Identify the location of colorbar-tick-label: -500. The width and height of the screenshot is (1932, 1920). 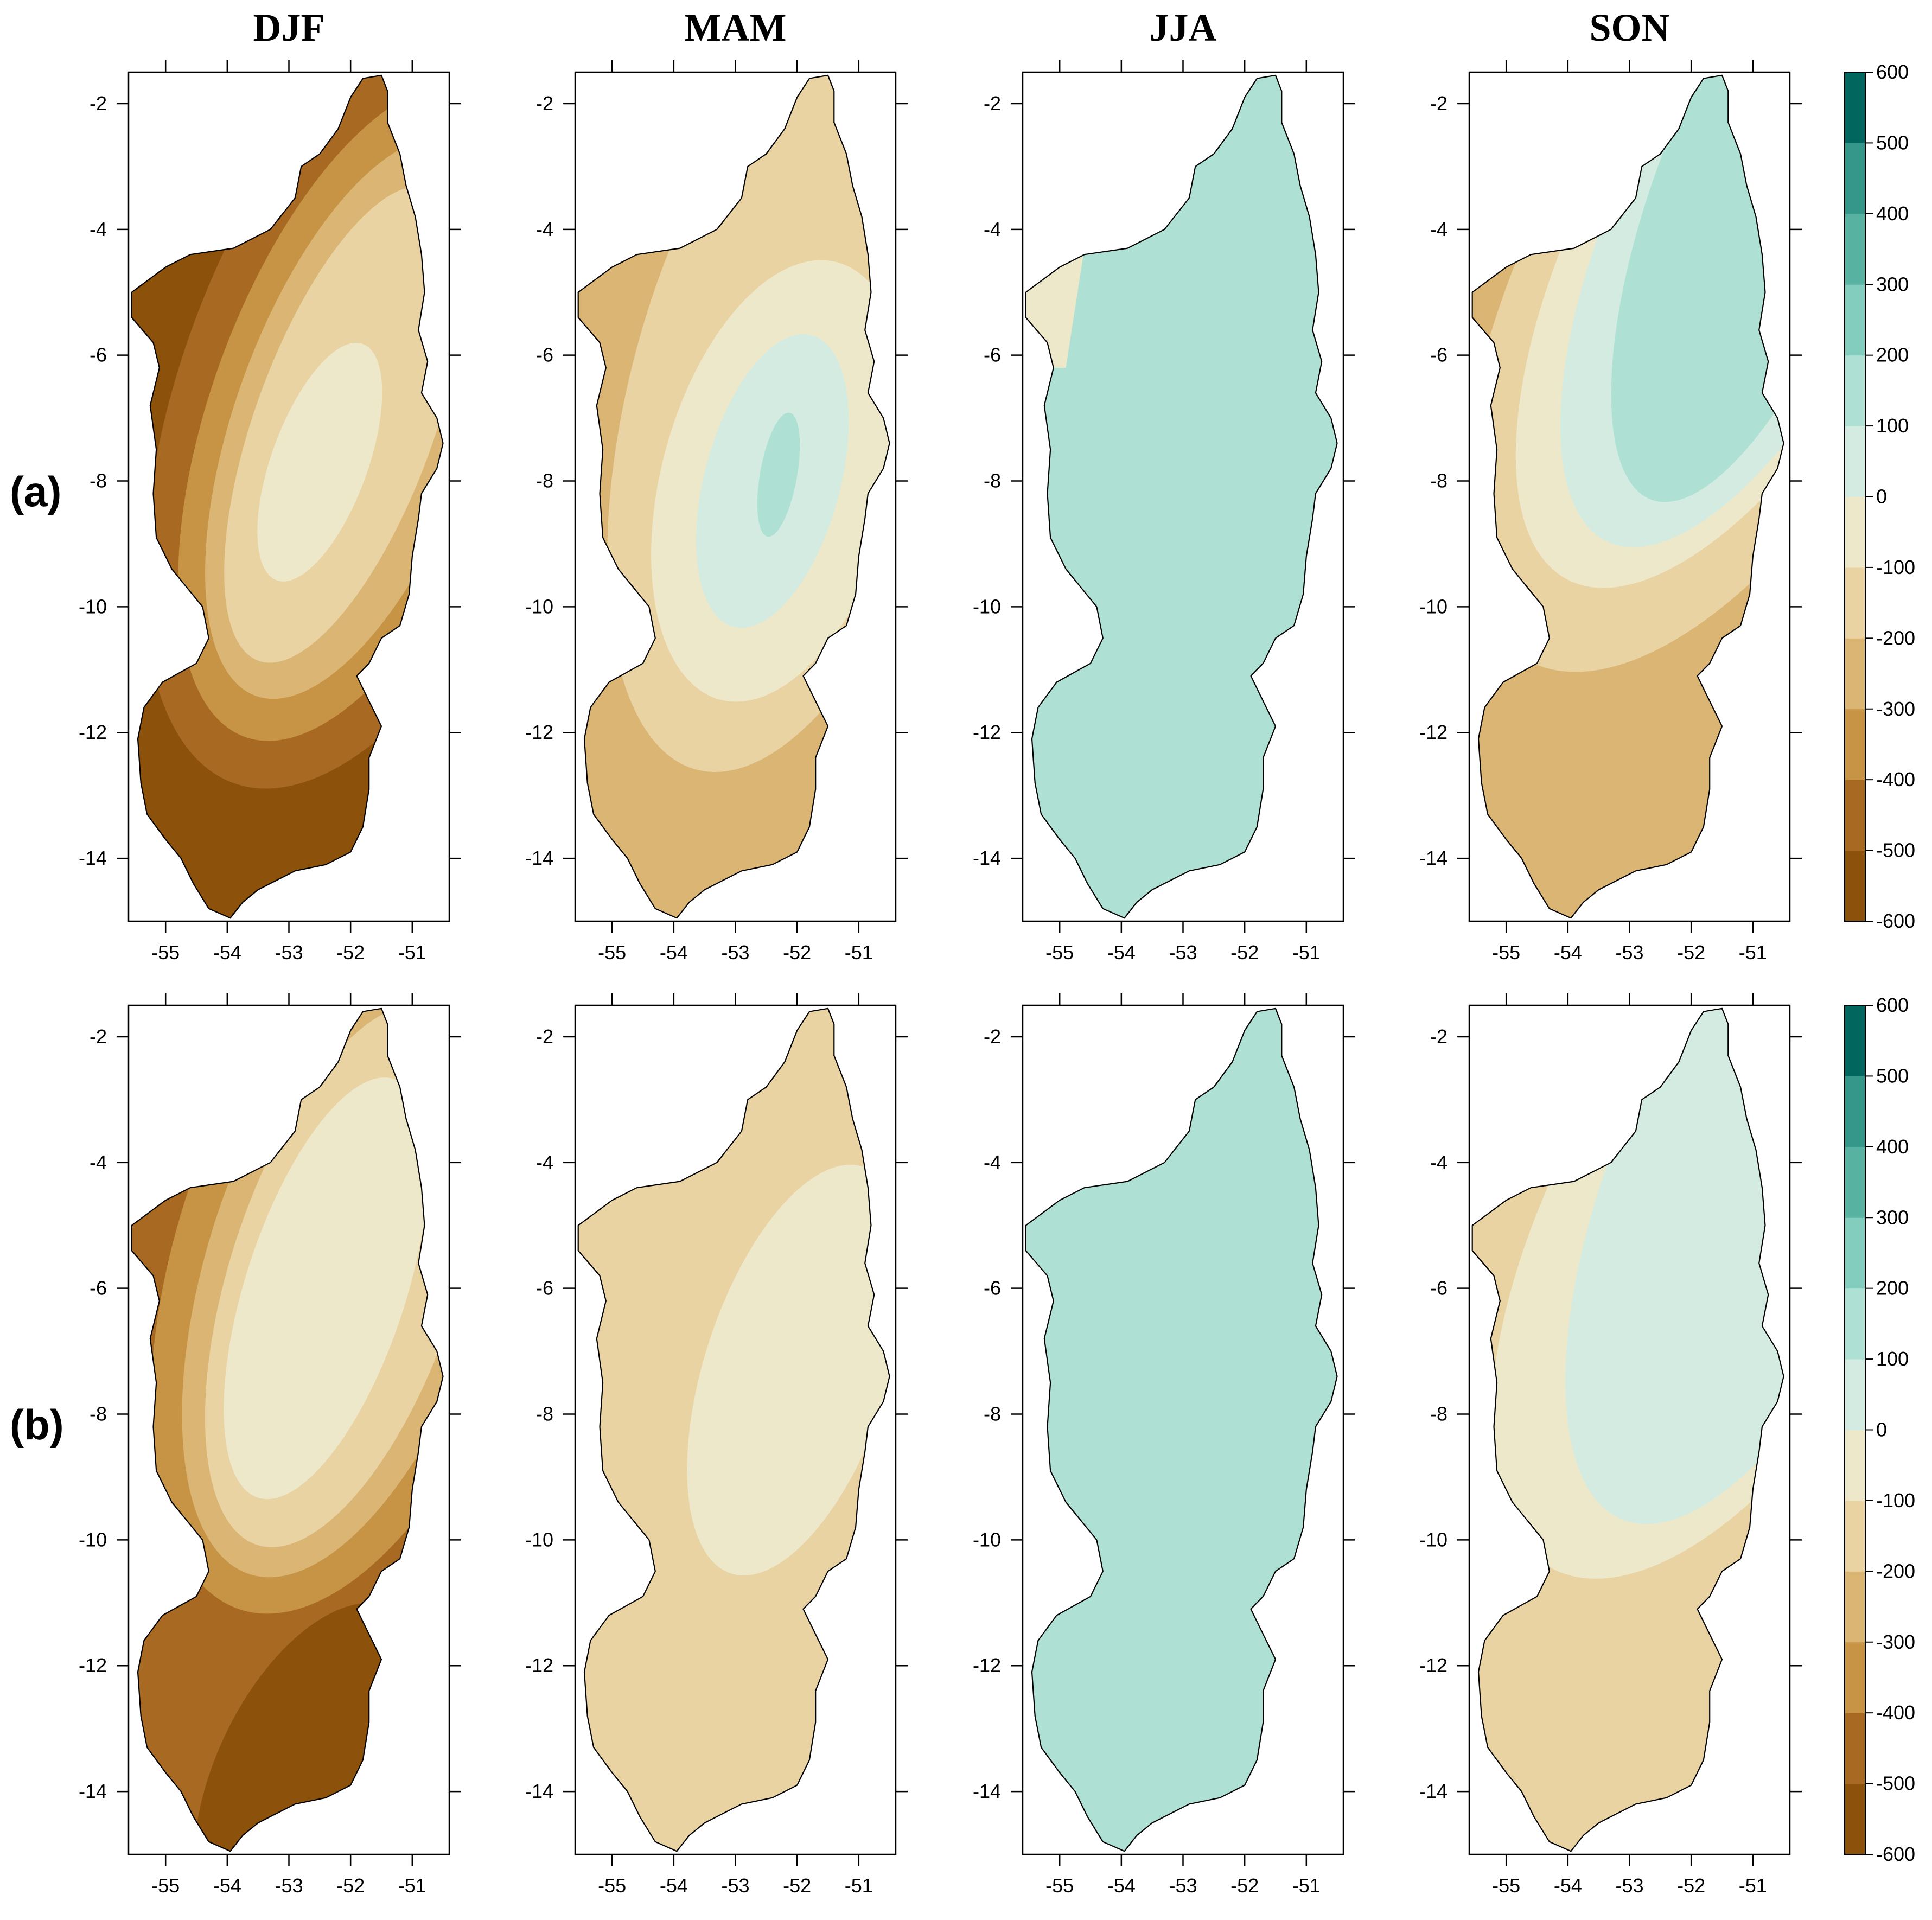
(1895, 851).